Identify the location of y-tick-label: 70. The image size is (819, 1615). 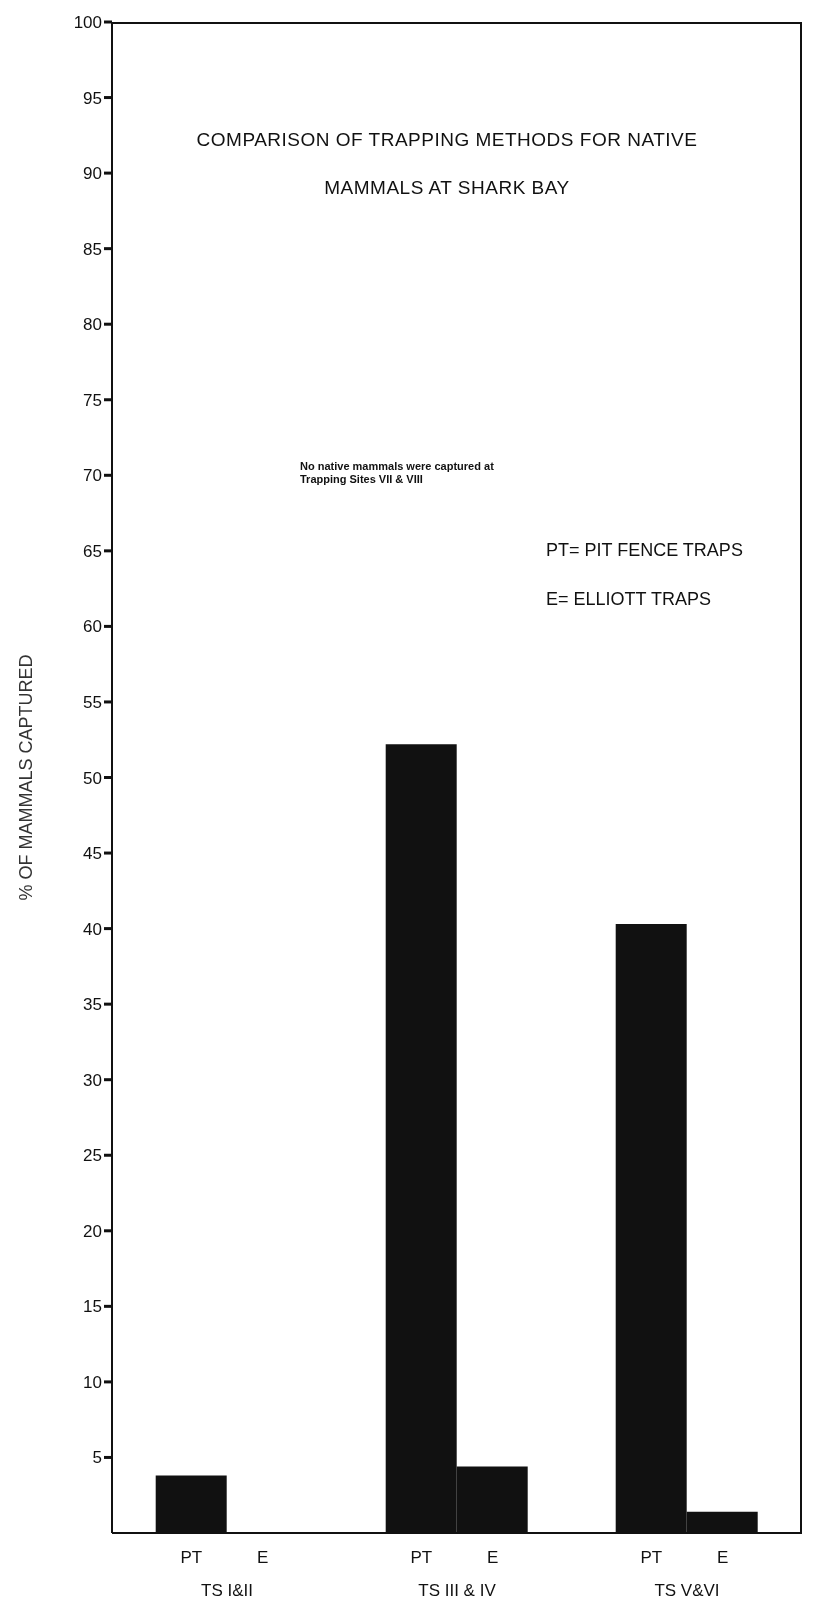
(92, 476).